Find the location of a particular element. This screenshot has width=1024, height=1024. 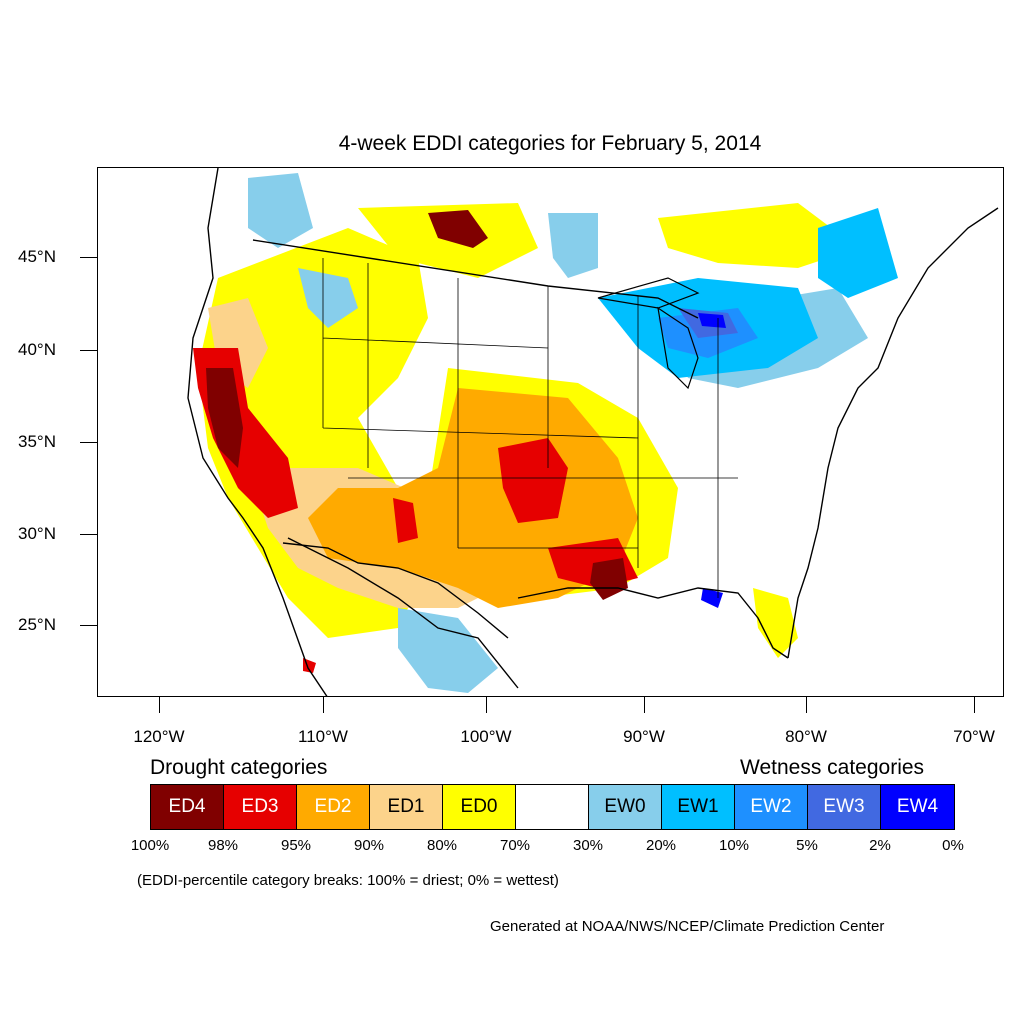

region-ew4-lakes is located at coordinates (712, 320).